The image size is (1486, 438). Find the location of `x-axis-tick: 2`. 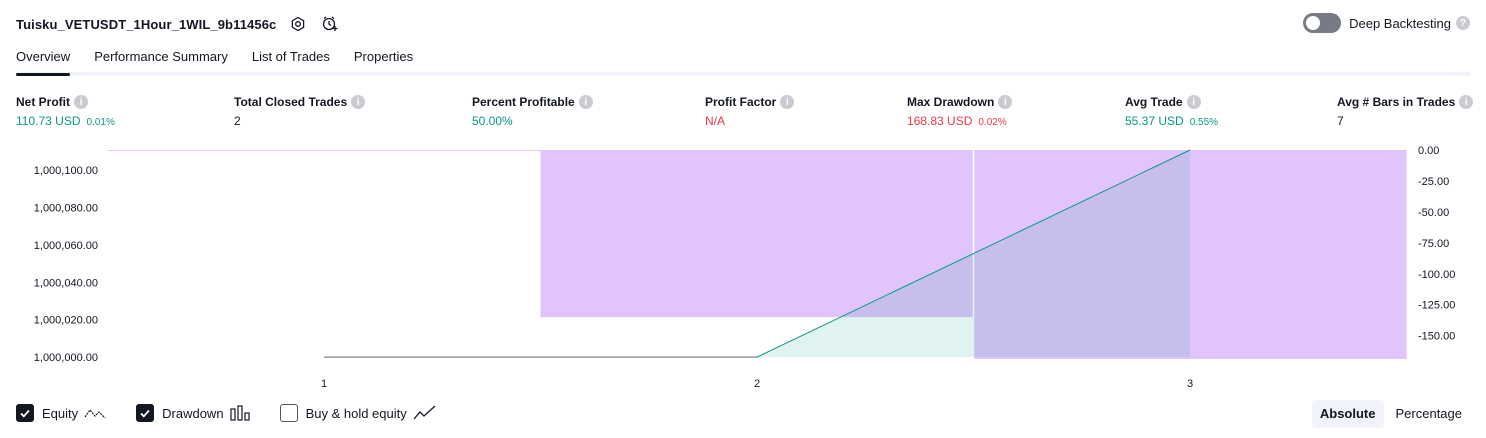

x-axis-tick: 2 is located at coordinates (757, 384).